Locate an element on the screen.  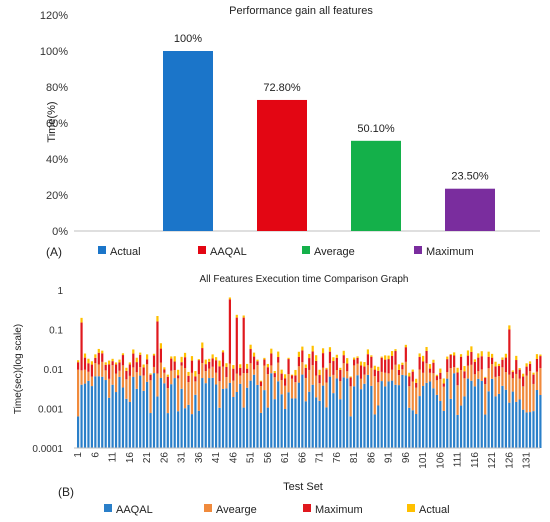
panel-a-legend-label: Actual is located at coordinates (125, 252).